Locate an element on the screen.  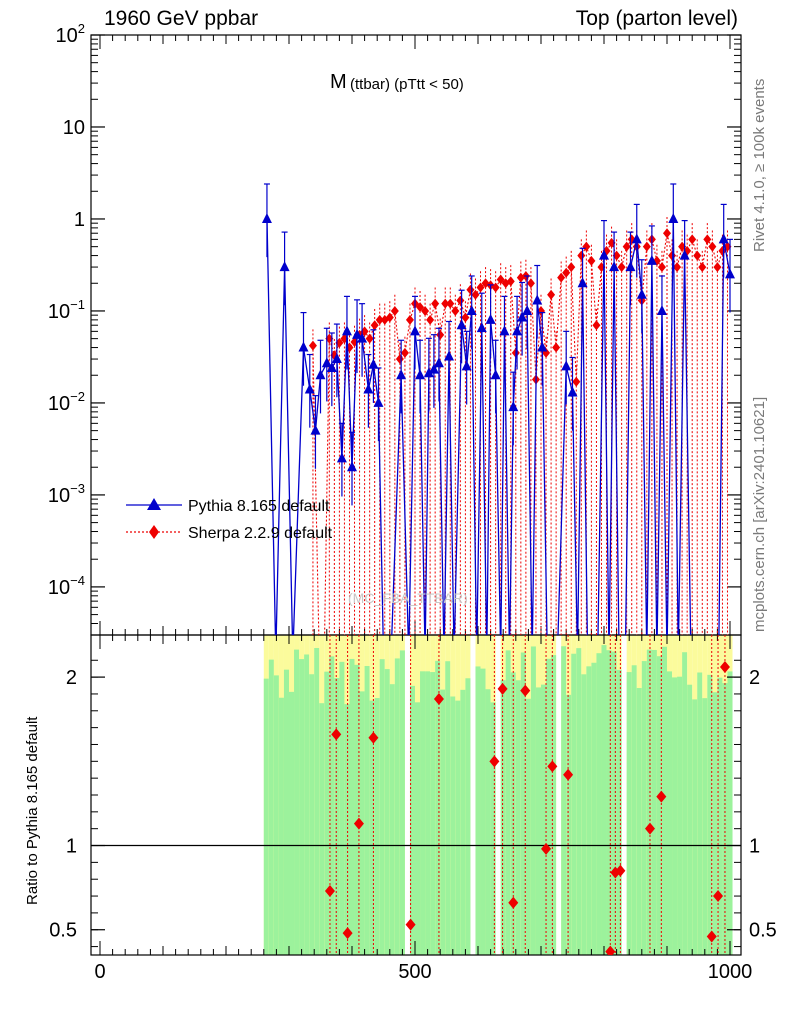
x-tick-label: 0 is located at coordinates (99, 972).